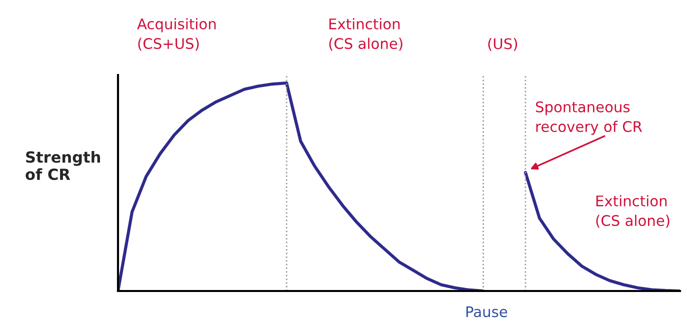 The height and width of the screenshot is (322, 687). I want to click on y-axis-title: Strength of CR, so click(63, 165).